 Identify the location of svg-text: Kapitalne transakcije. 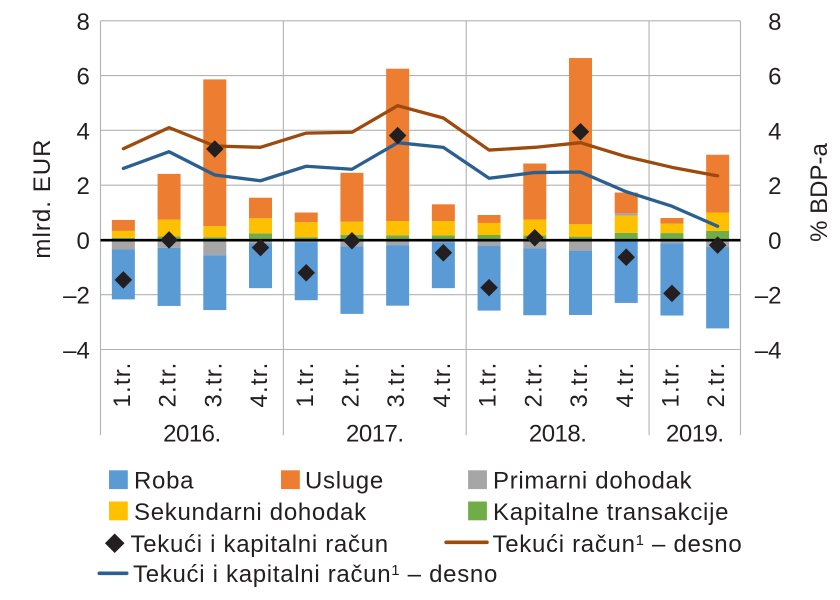
(611, 512).